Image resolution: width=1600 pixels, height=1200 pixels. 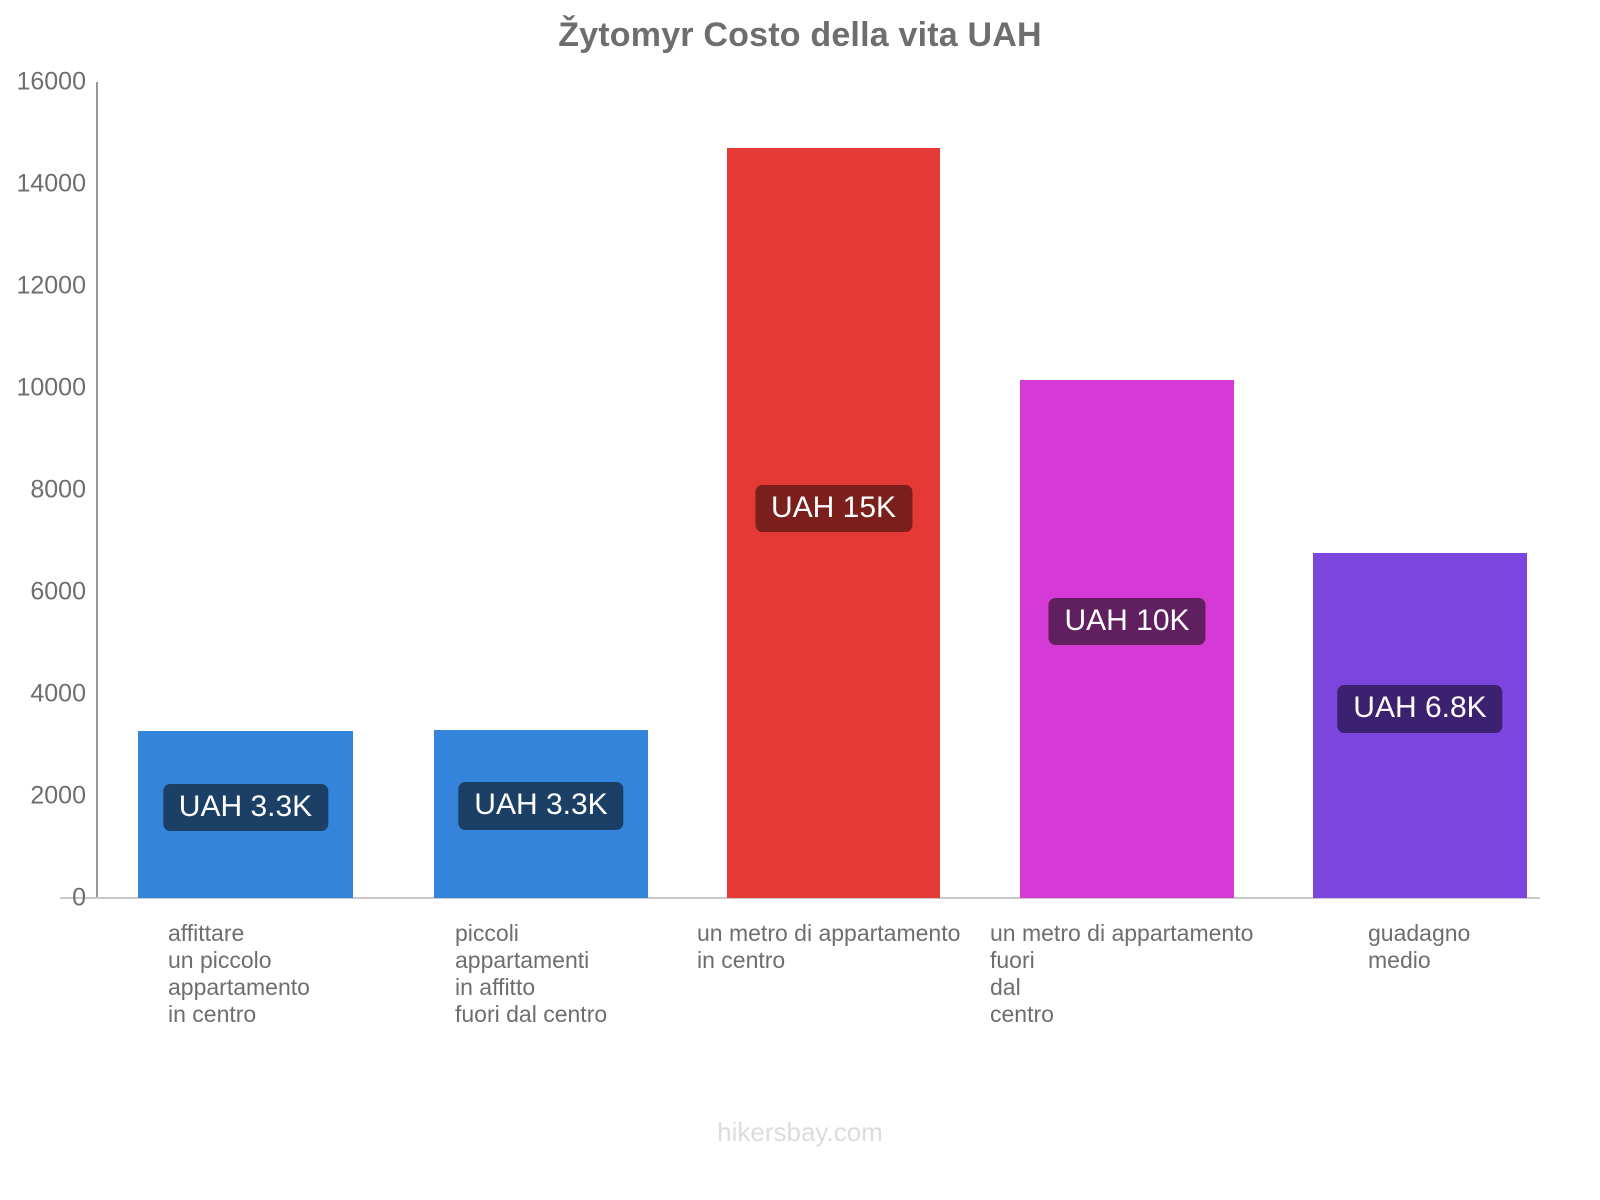 What do you see at coordinates (1012, 960) in the screenshot?
I see `x-category-label-line: fuori` at bounding box center [1012, 960].